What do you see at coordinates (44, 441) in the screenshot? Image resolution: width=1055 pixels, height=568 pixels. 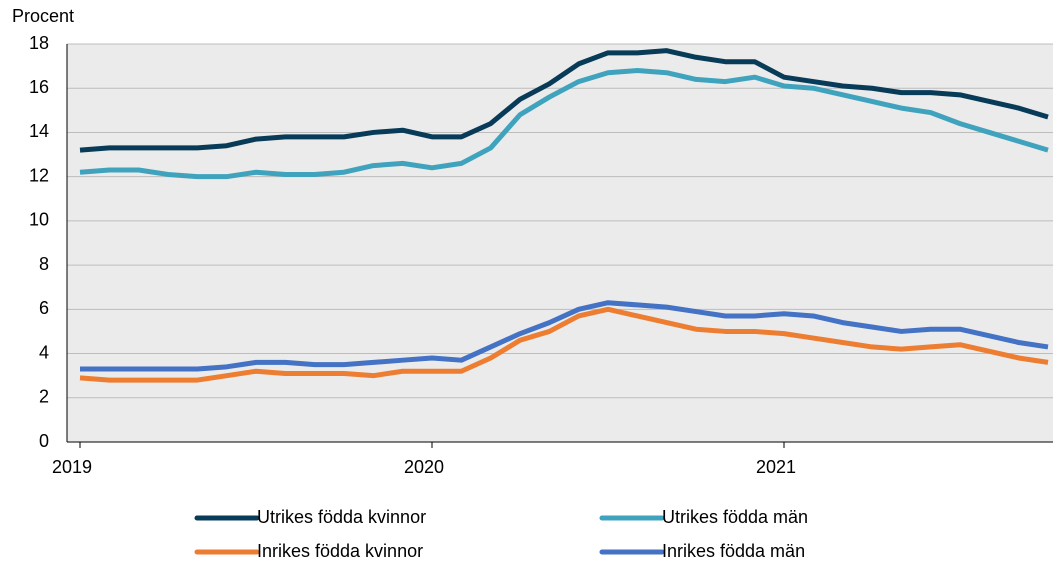 I see `y-tick-label: 0` at bounding box center [44, 441].